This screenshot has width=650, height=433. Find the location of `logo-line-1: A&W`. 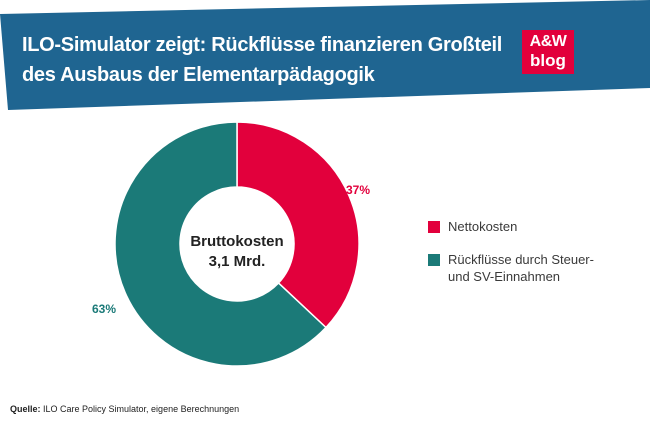

logo-line-1: A&W is located at coordinates (548, 41).